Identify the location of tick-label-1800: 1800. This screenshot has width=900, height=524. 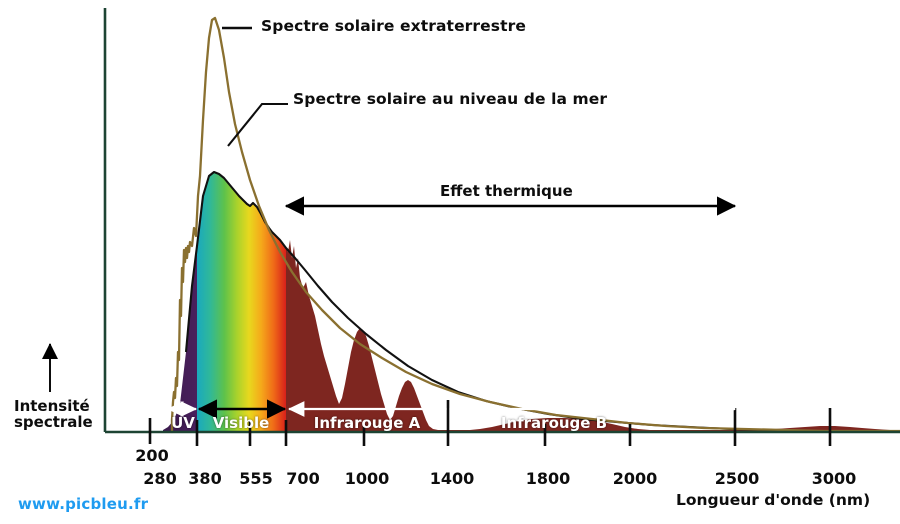
(548, 478).